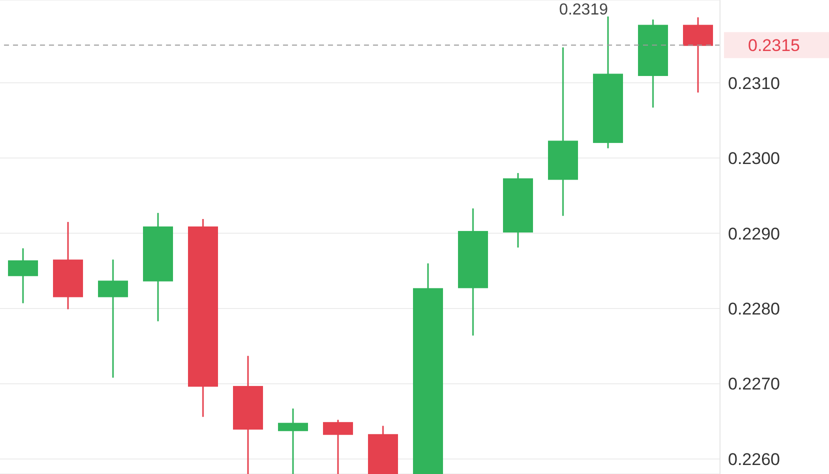 The height and width of the screenshot is (474, 829). What do you see at coordinates (754, 384) in the screenshot?
I see `y-tick-label: 0.2270` at bounding box center [754, 384].